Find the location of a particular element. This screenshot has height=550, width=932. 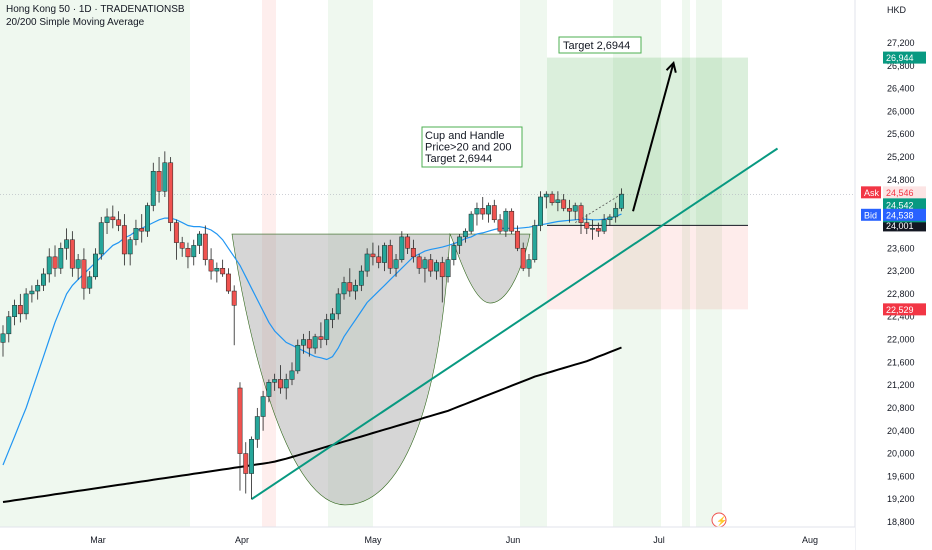

chart-title: Hong Kong 50 · 1D · TRADENATIONSB is located at coordinates (95, 9).